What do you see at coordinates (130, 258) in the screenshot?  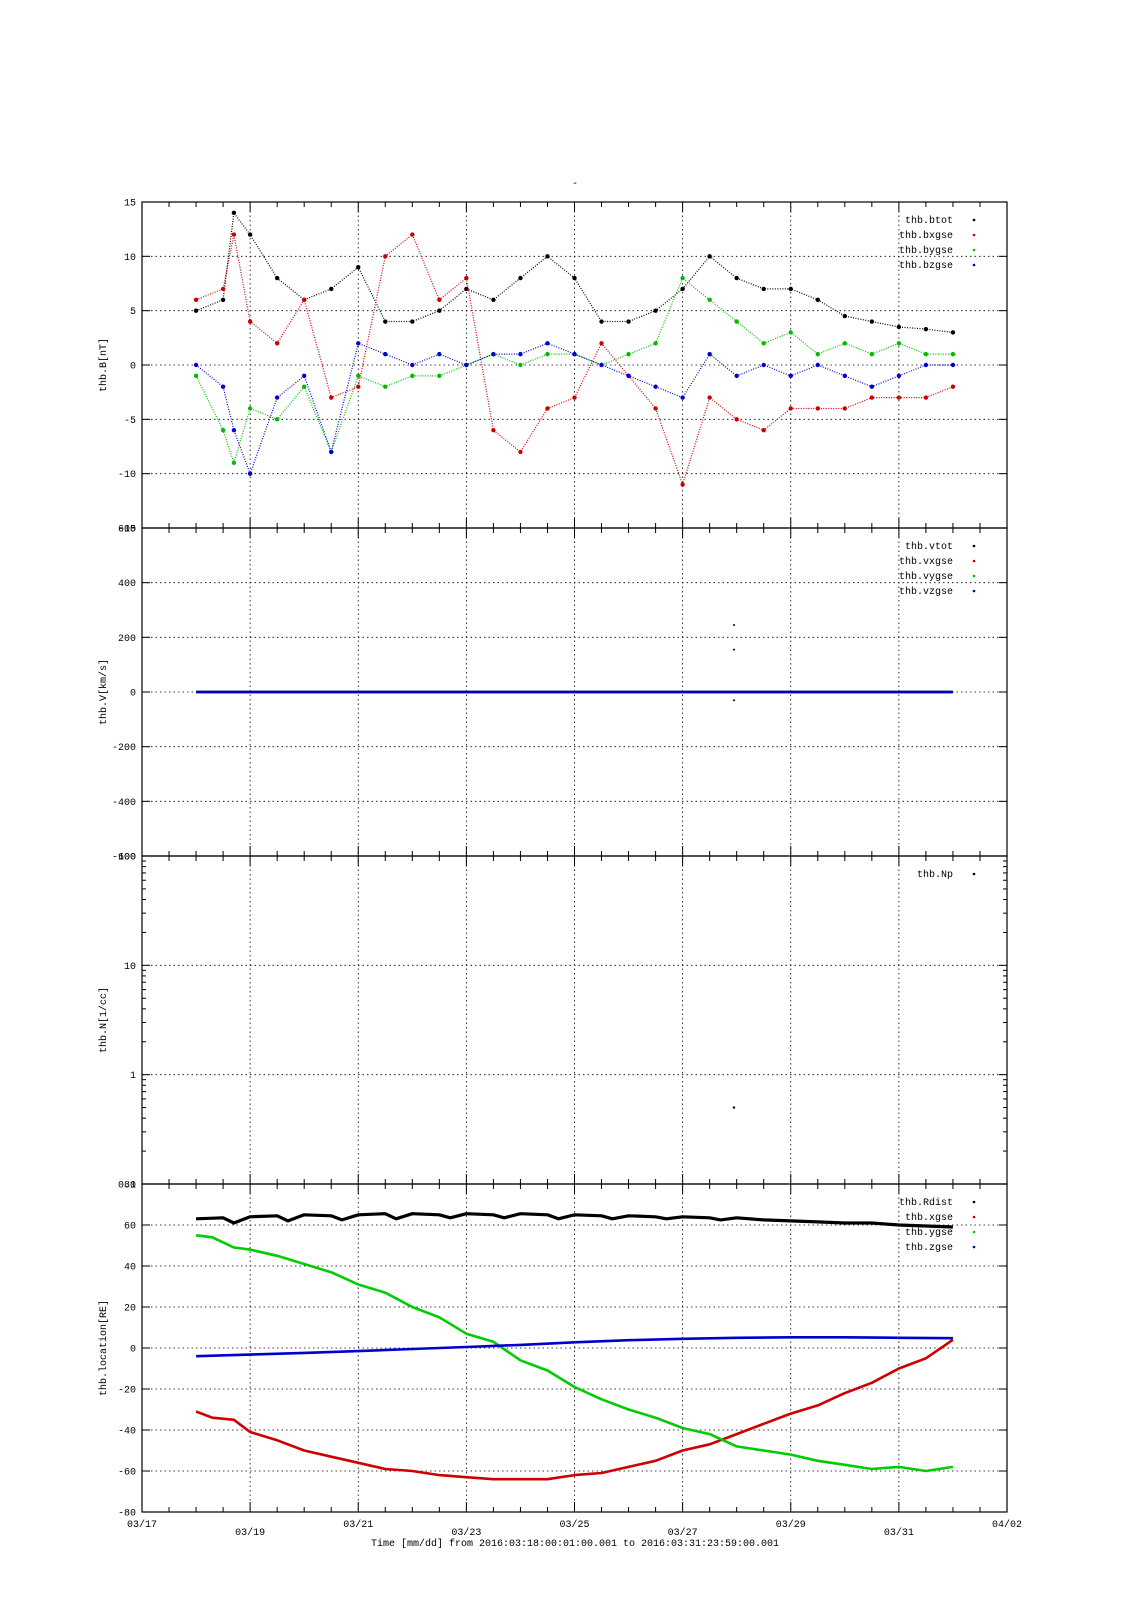 I see `ytick-label: 10` at bounding box center [130, 258].